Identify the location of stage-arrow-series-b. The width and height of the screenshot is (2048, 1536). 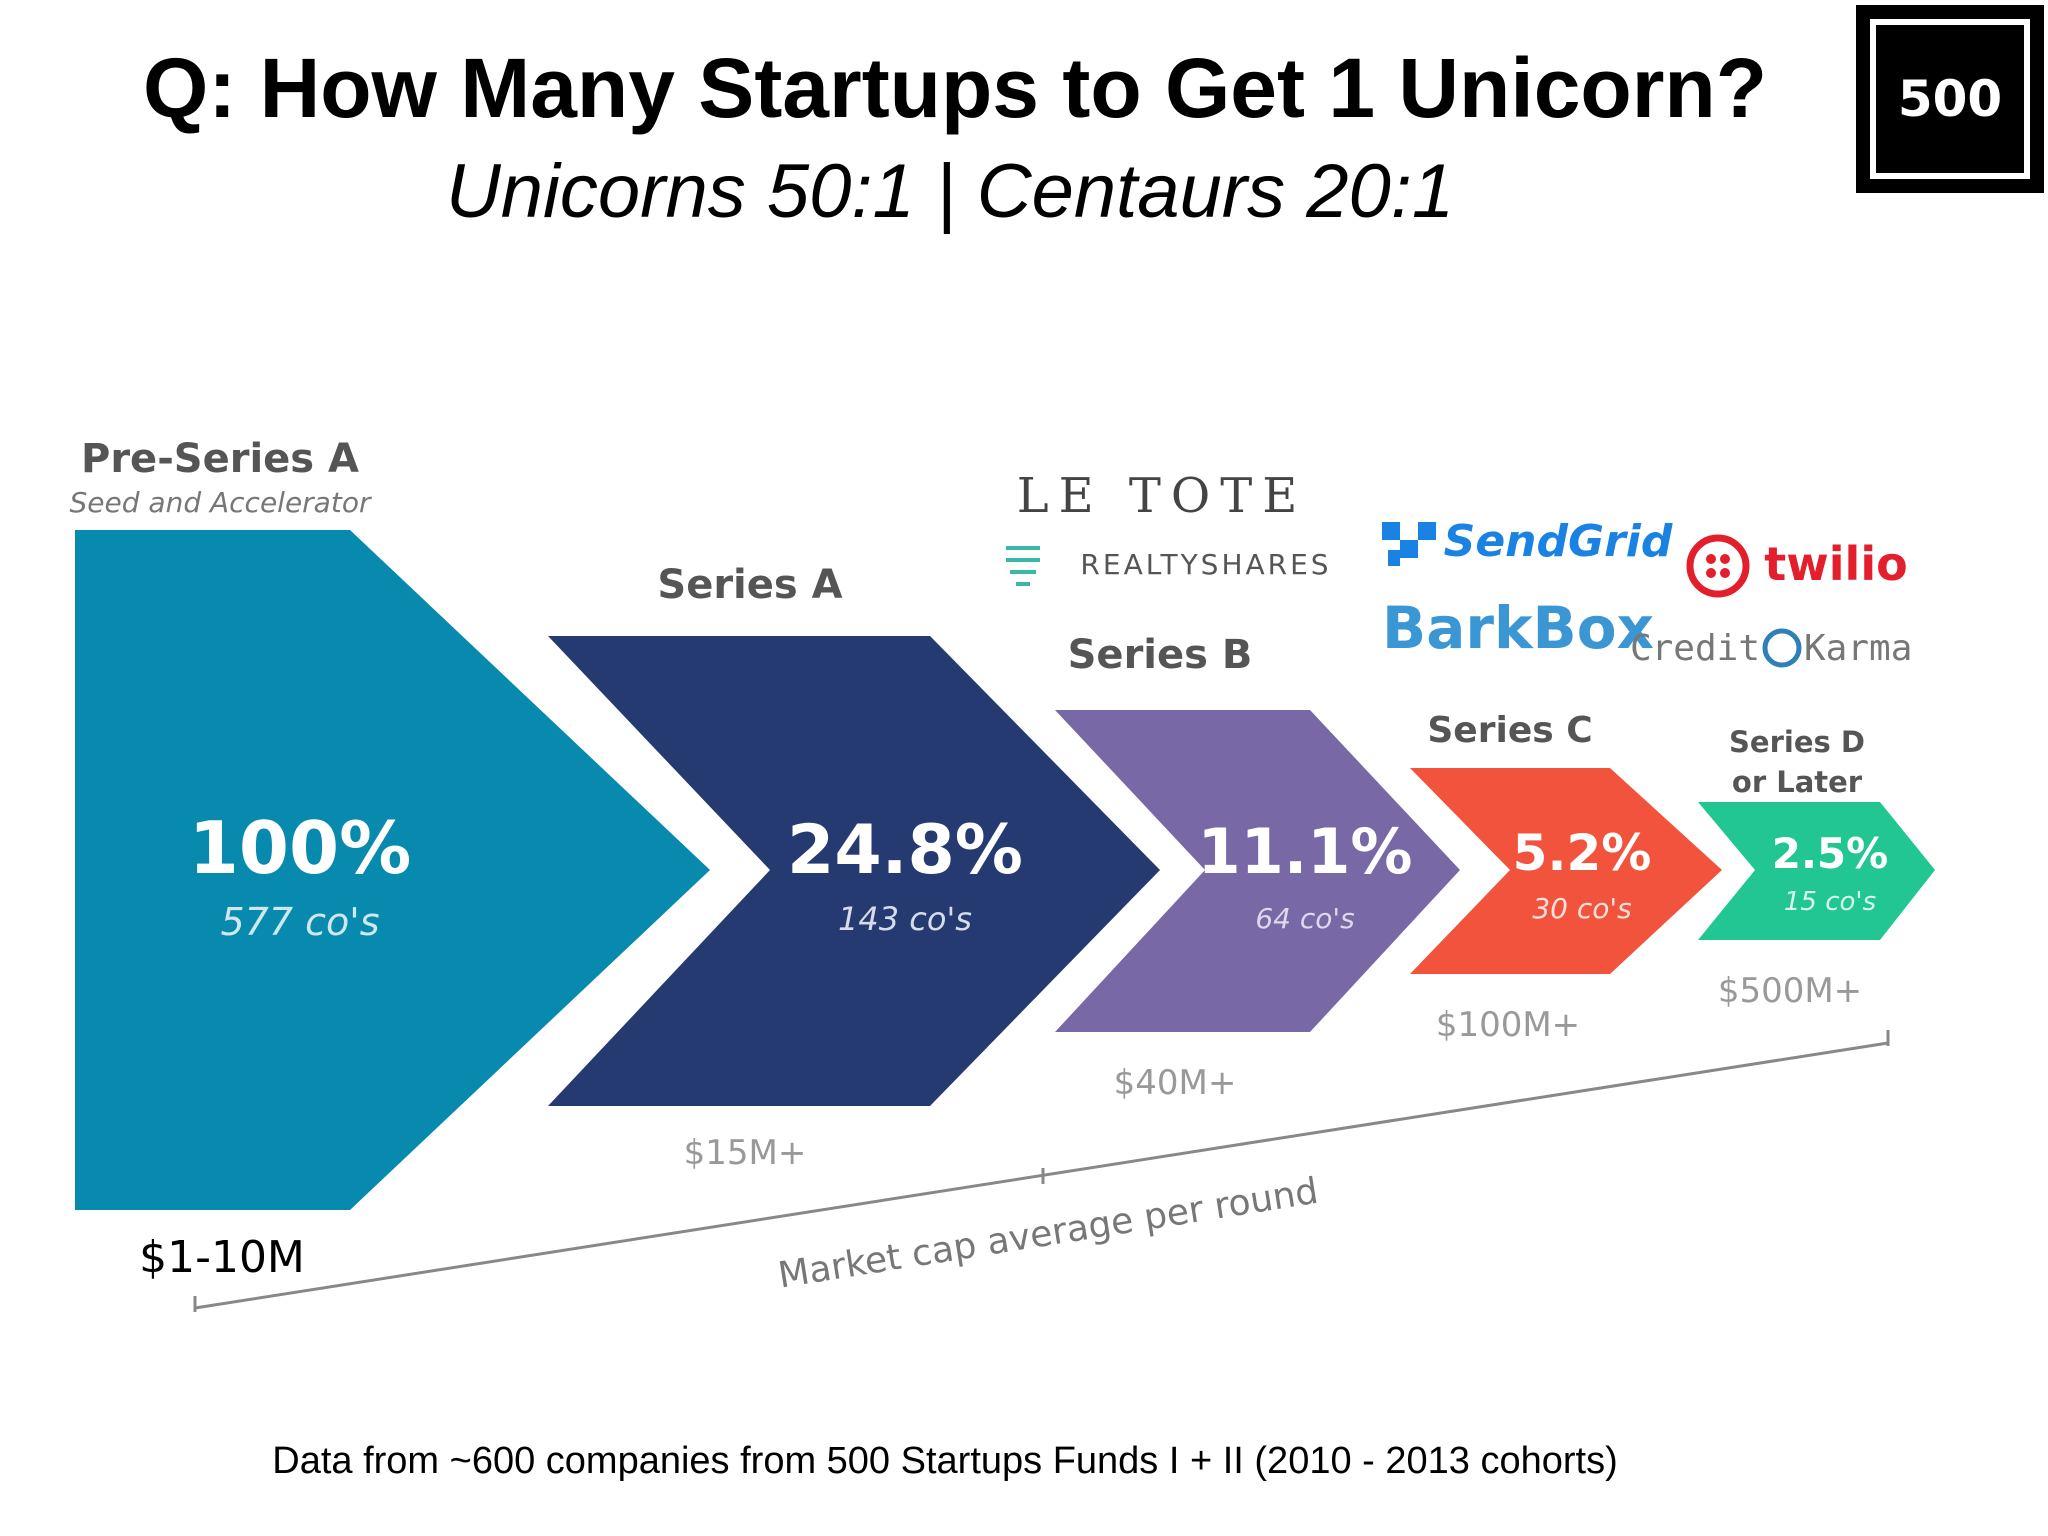
(1257, 871).